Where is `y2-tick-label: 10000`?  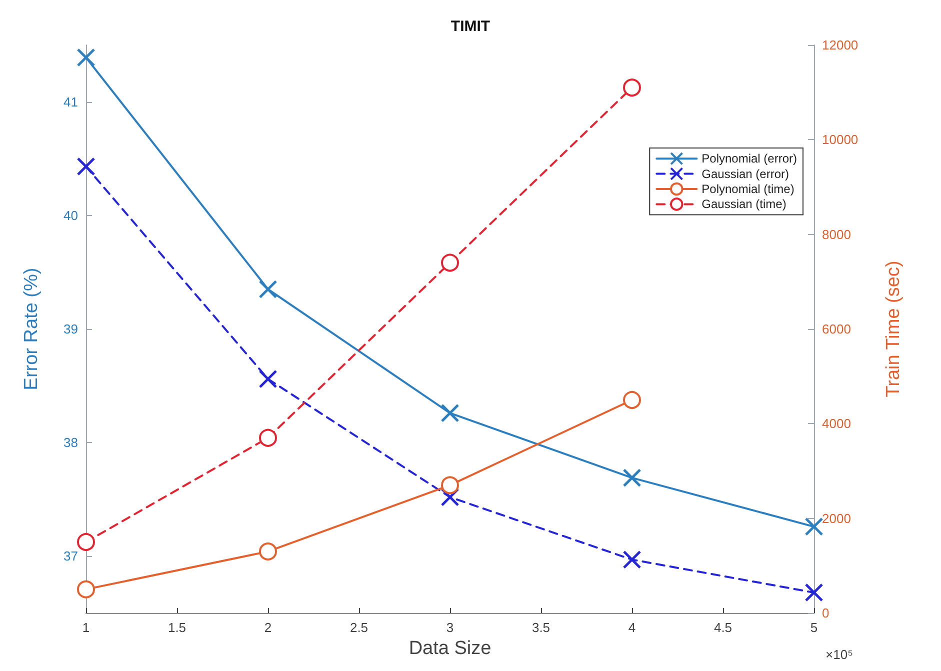 y2-tick-label: 10000 is located at coordinates (840, 140).